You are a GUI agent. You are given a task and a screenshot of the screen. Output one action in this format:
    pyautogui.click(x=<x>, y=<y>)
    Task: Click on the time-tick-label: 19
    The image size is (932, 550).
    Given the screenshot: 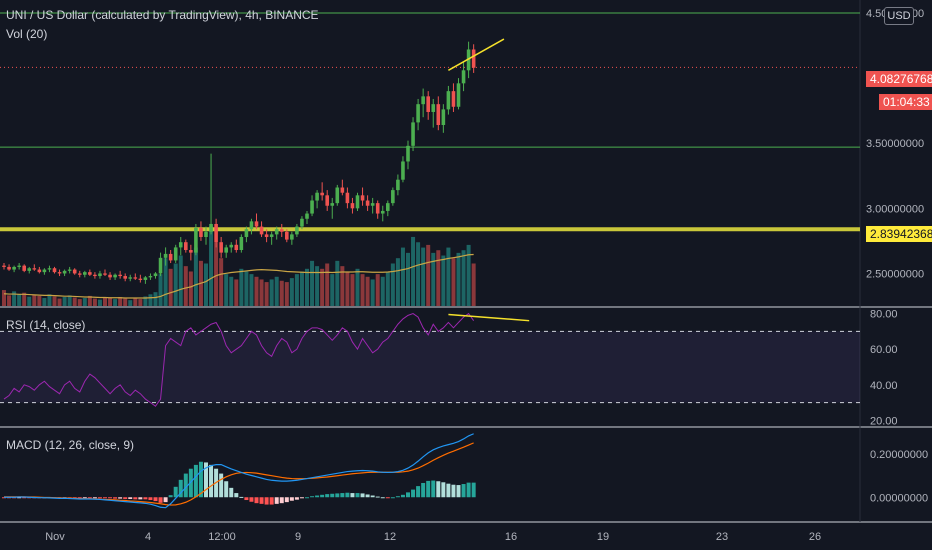 What is the action you would take?
    pyautogui.click(x=603, y=537)
    